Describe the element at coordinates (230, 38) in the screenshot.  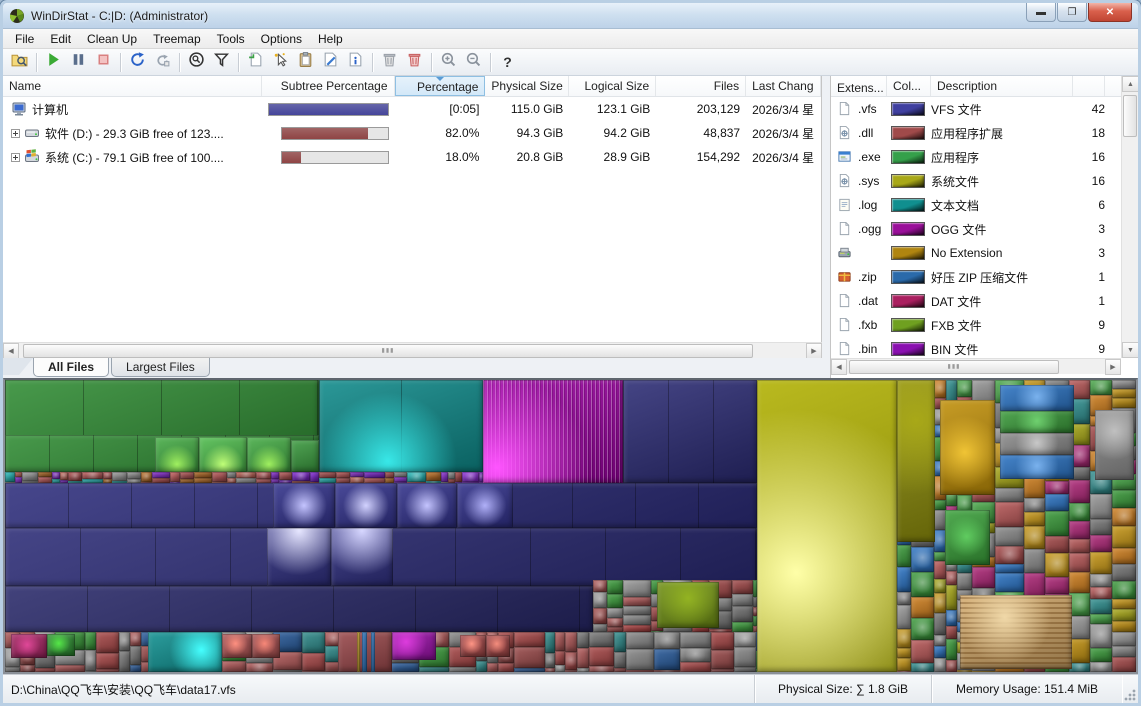
I see `menu-item-tools: Tools` at that location.